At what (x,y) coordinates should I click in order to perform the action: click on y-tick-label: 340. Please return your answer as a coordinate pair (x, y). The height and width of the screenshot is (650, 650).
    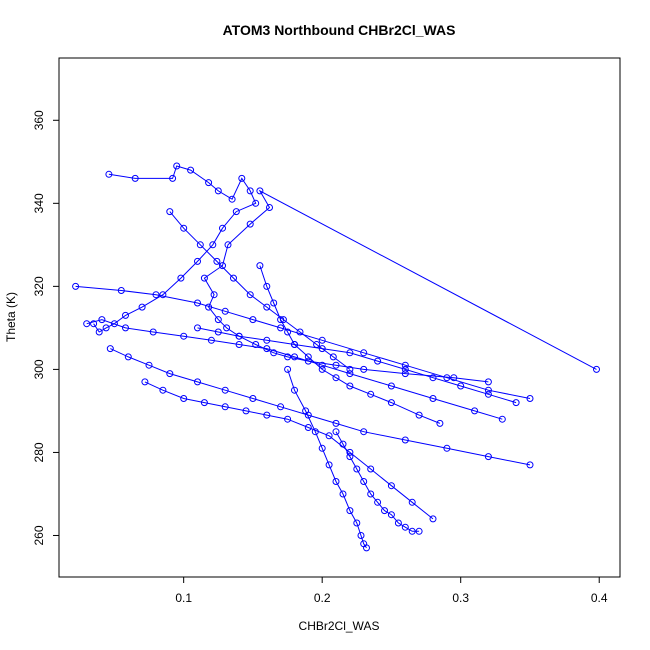
    Looking at the image, I should click on (39, 203).